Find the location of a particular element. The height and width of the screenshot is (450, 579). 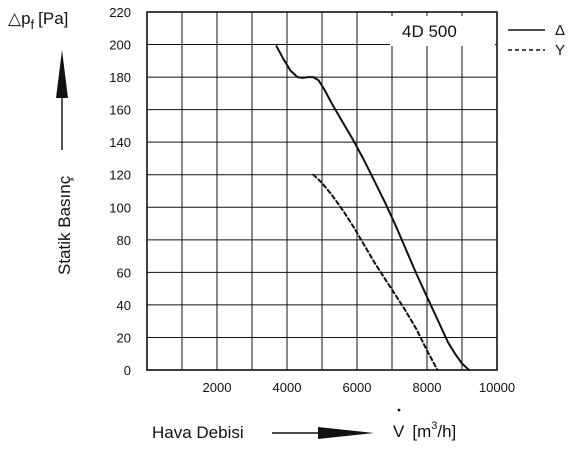

chart-title: 4D 500 is located at coordinates (429, 31).